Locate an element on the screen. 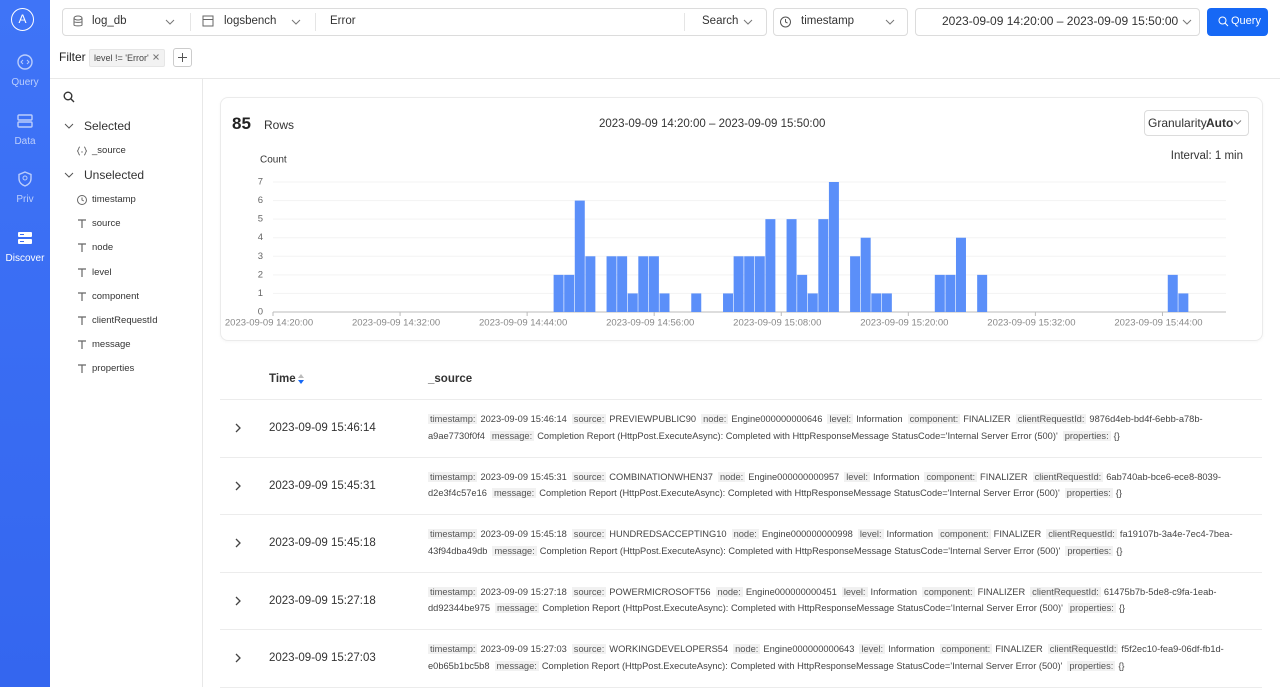  nav-item: Discover is located at coordinates (25, 254).